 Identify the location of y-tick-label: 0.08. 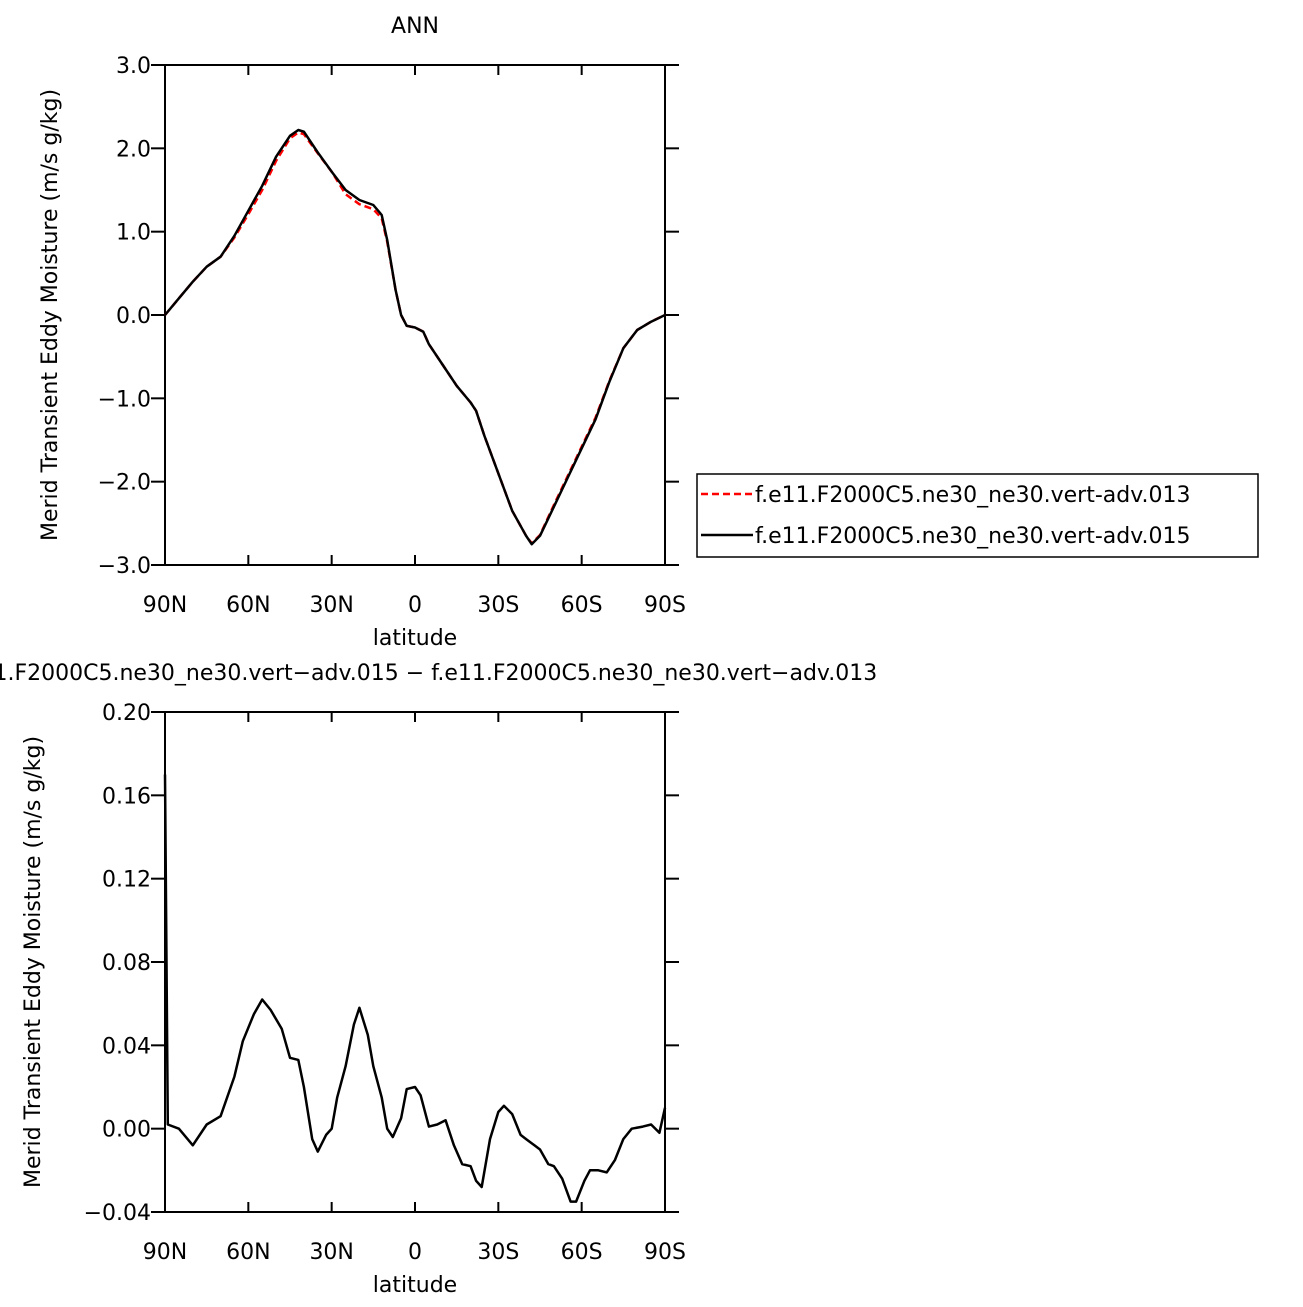
(126, 963).